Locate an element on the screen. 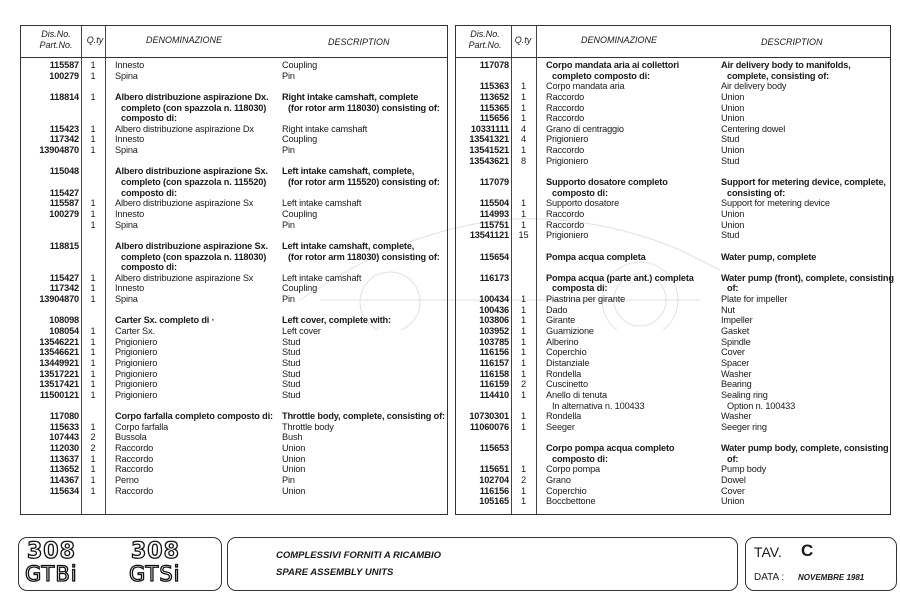  table-row: 117342 1 Innesto Coupling is located at coordinates (234, 288).